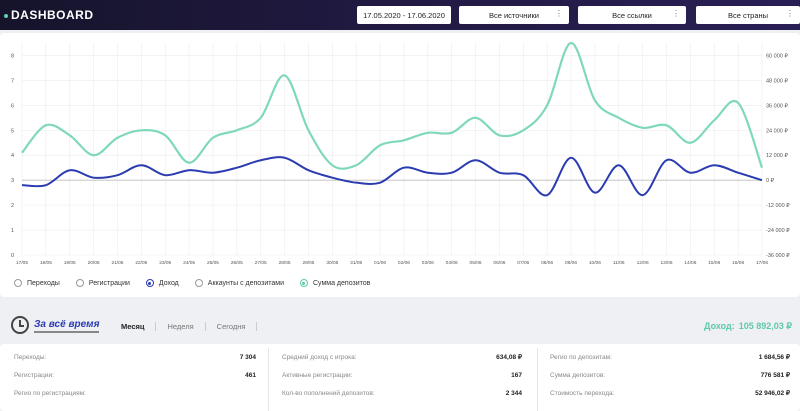 This screenshot has width=800, height=411. I want to click on legend-item-deposit-accounts: Аккаунты с депозитами, so click(239, 283).